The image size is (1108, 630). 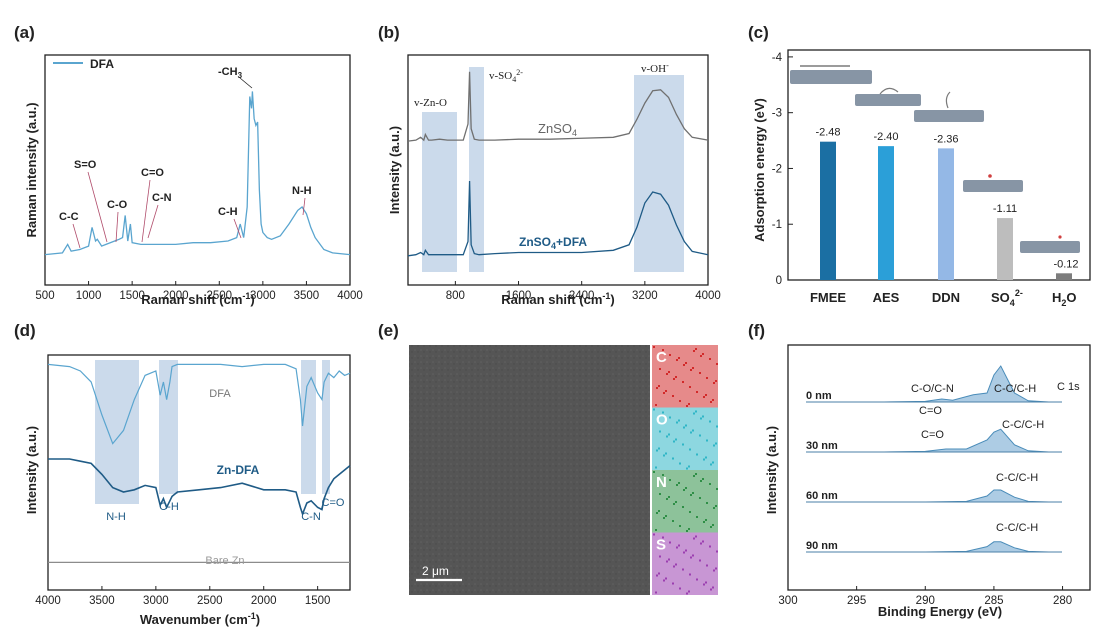 What do you see at coordinates (117, 432) in the screenshot?
I see `panel-d-band-nh` at bounding box center [117, 432].